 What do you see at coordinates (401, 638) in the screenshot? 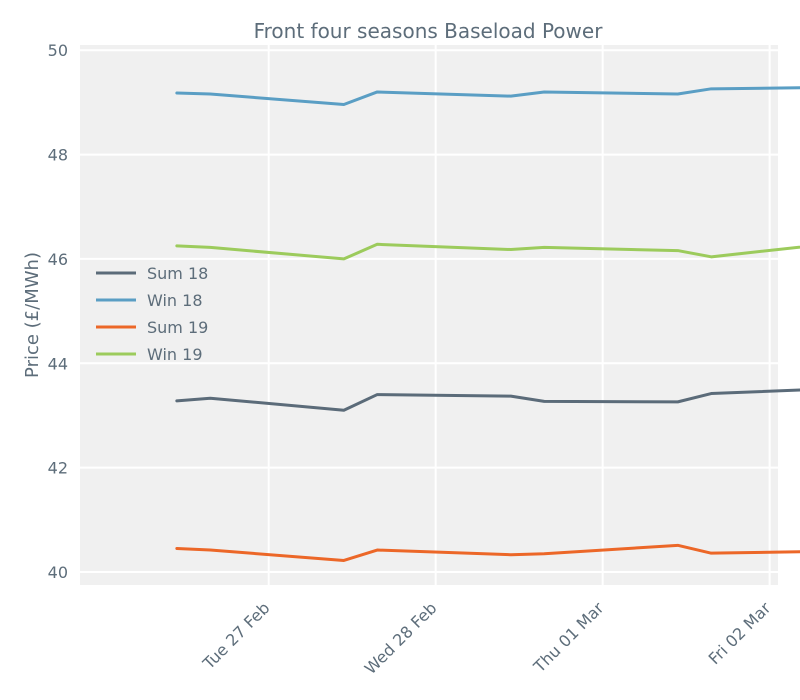
I see `x-tick-label: Wed 28 Feb` at bounding box center [401, 638].